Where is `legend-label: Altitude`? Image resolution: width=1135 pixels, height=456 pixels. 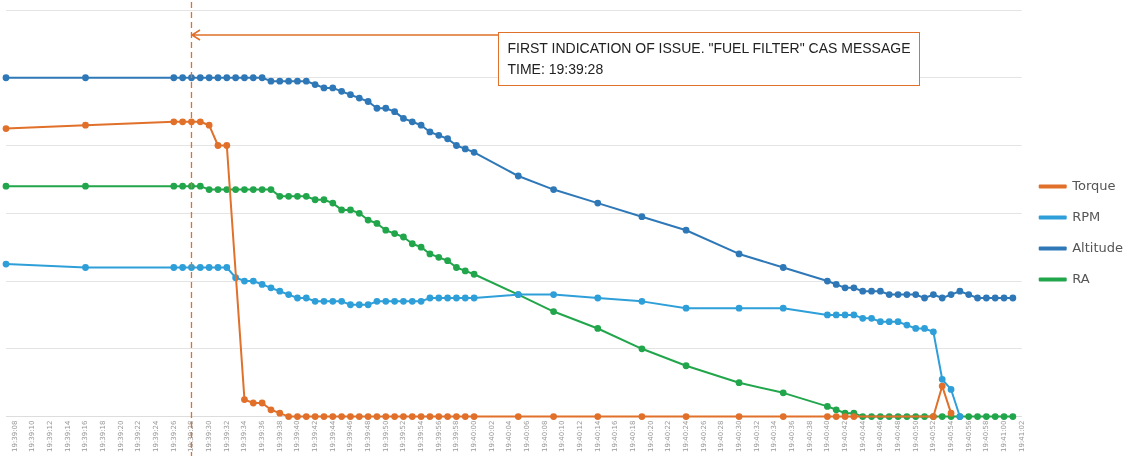 legend-label: Altitude is located at coordinates (1098, 247).